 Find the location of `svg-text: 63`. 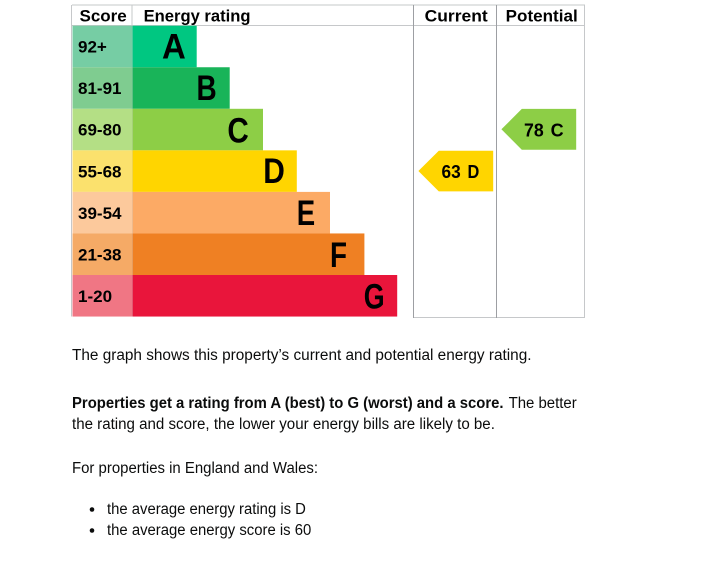

svg-text: 63 is located at coordinates (451, 172).